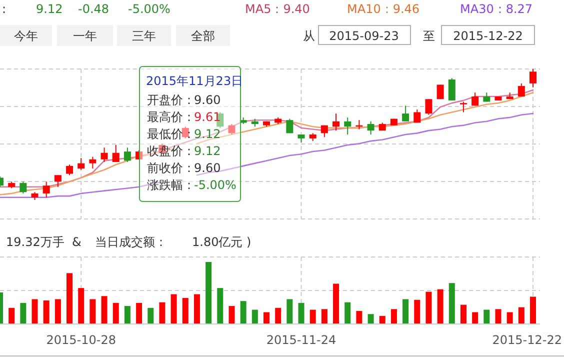 The image size is (564, 358). Describe the element at coordinates (429, 36) in the screenshot. I see `text: 至` at that location.